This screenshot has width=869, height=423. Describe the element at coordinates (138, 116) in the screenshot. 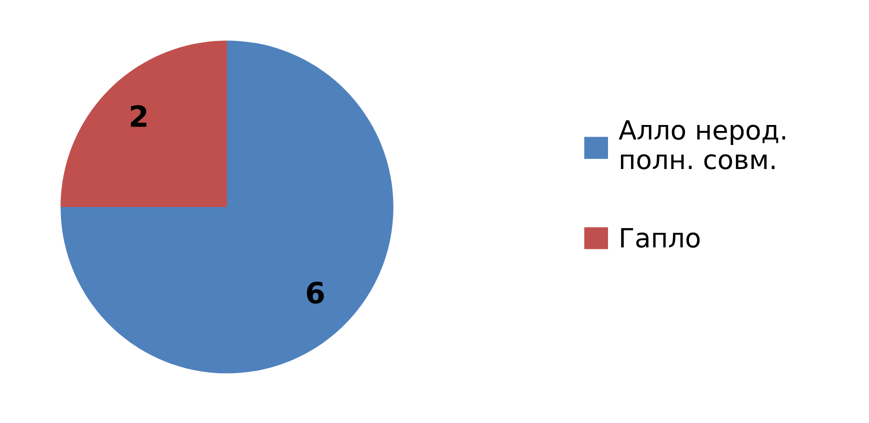

I see `data-label: 2` at that location.